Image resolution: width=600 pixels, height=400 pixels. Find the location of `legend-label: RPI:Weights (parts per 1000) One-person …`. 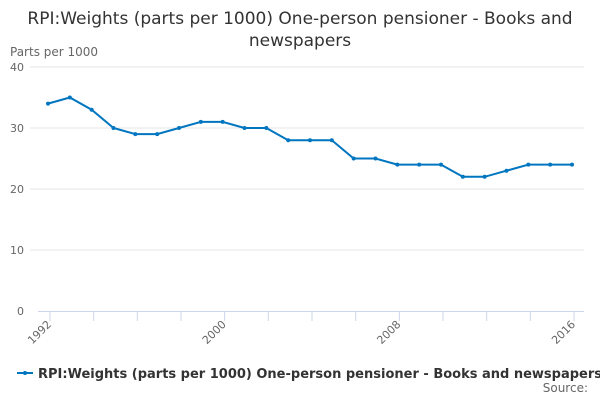

legend-label: RPI:Weights (parts per 1000) One-person … is located at coordinates (319, 374).